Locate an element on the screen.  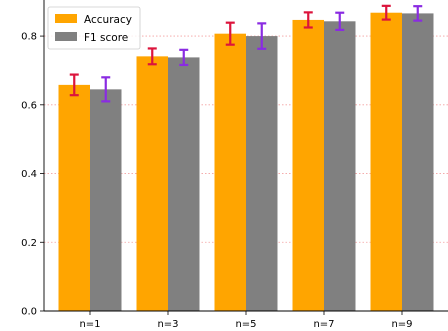
x-axis-ticks: n=1 n=3 n=5 n=7 n=9 is located at coordinates (246, 320).